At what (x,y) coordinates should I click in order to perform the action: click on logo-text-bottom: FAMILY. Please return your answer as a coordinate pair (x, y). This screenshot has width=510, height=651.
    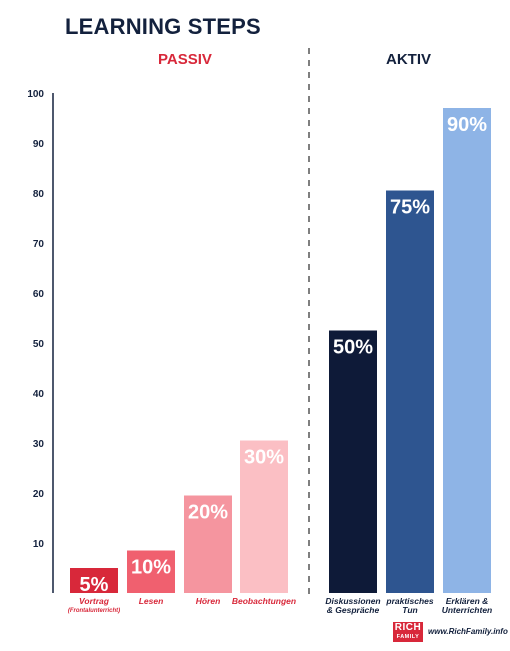
    Looking at the image, I should click on (408, 637).